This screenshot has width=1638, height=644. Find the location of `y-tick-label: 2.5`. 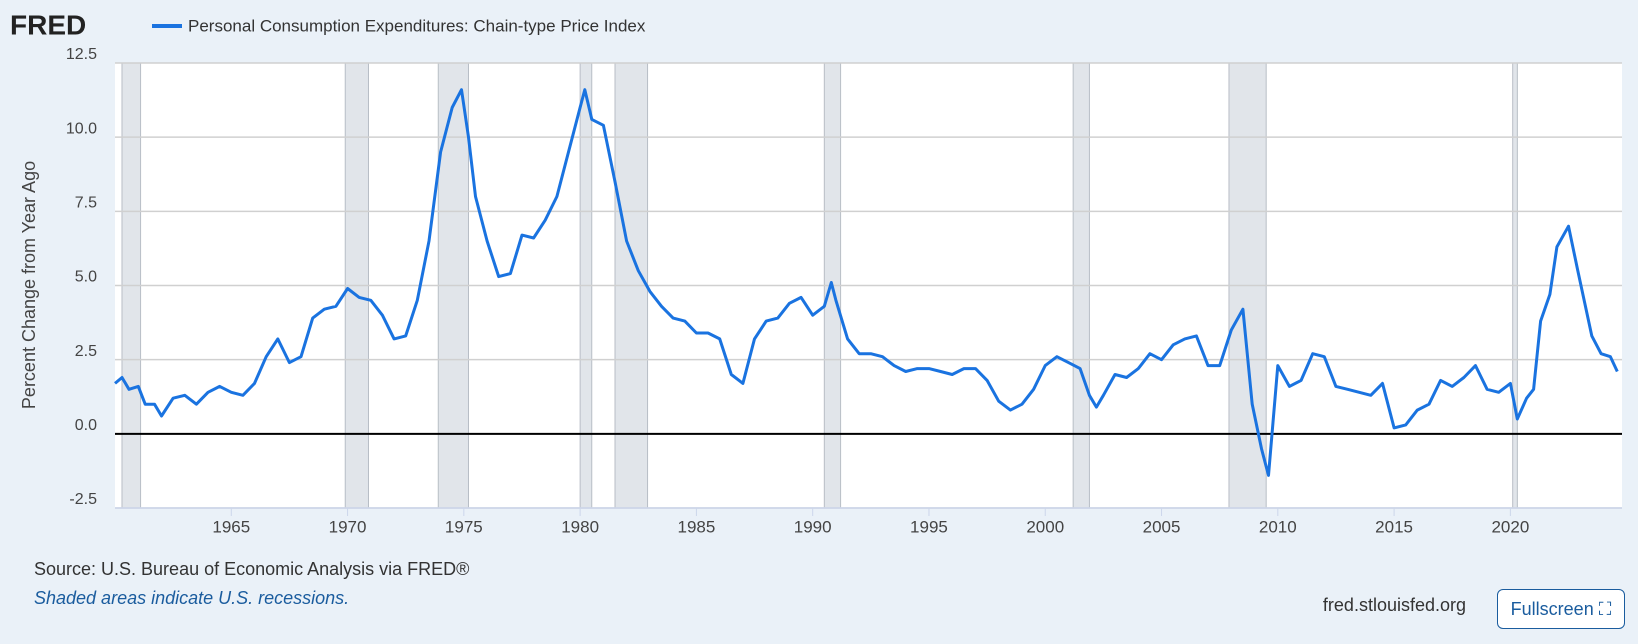

y-tick-label: 2.5 is located at coordinates (86, 351).